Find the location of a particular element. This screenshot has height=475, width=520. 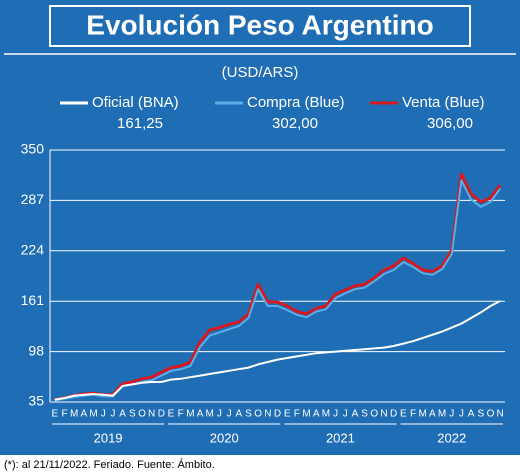

year-label: 2021 is located at coordinates (340, 437).